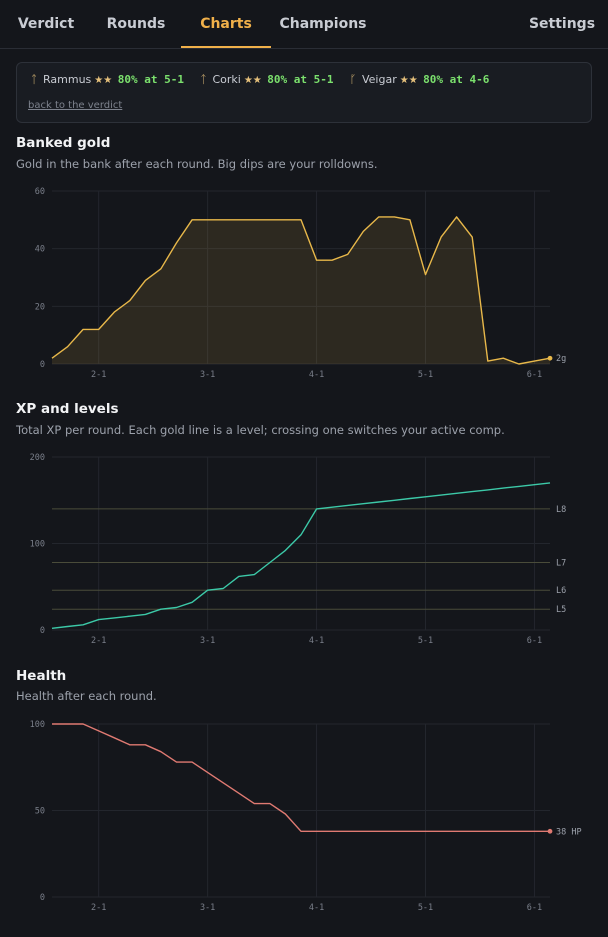  I want to click on champion-item-veigar: ᚵ Veigar ★★ 80% at 4-6, so click(418, 79).